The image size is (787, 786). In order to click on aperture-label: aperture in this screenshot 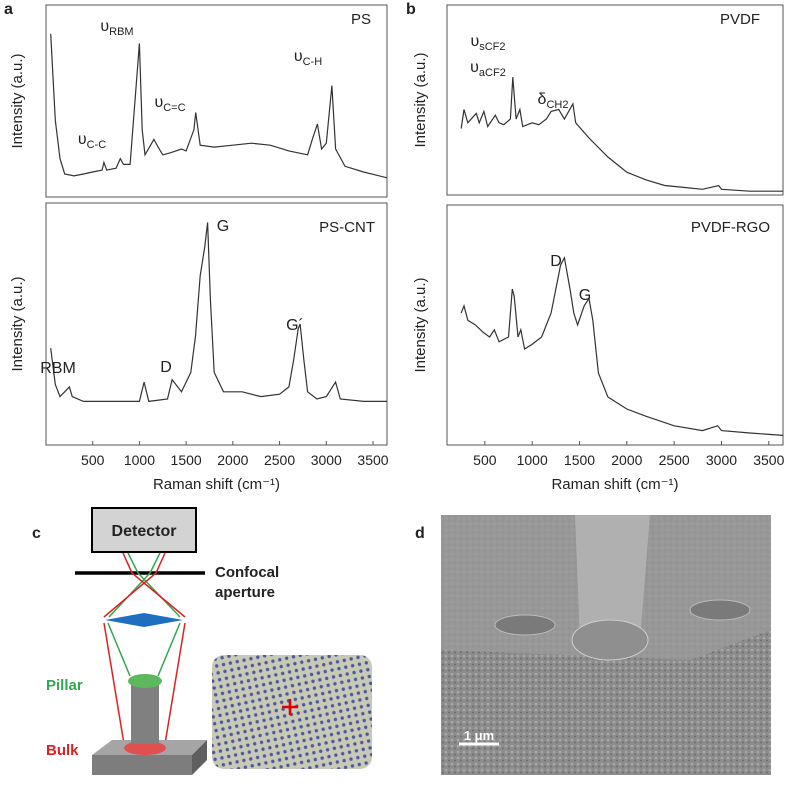, I will do `click(245, 592)`.